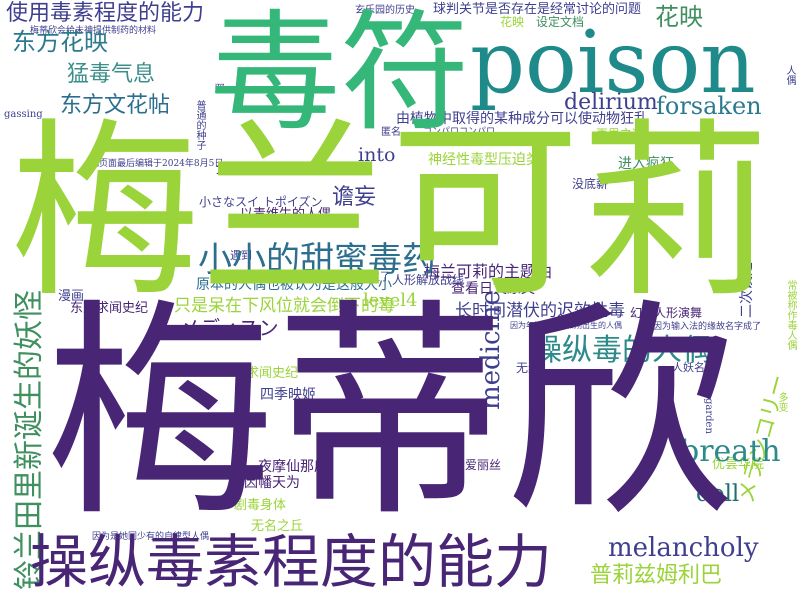 The width and height of the screenshot is (800, 600). What do you see at coordinates (477, 465) in the screenshot?
I see `word: 伪爱丽丝` at bounding box center [477, 465].